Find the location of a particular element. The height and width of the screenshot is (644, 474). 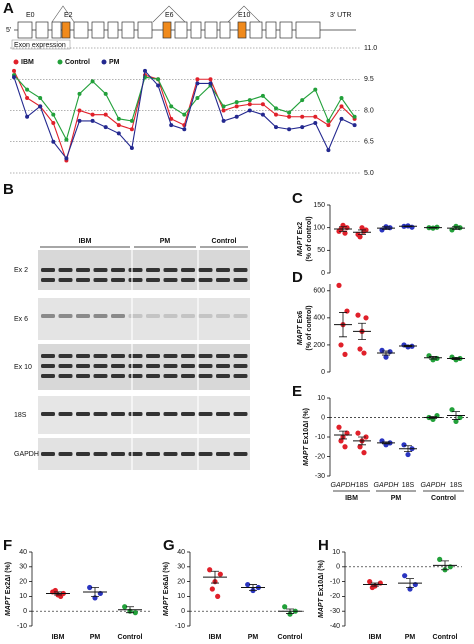

y-tick-label: 10 is located at coordinates (321, 398).